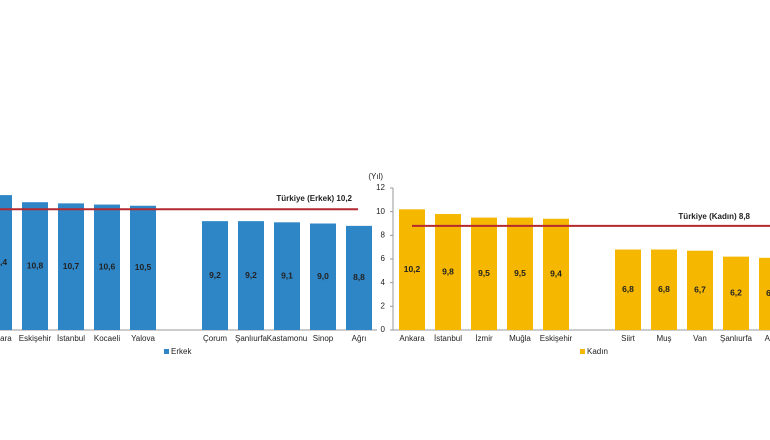 This screenshot has width=770, height=440. Describe the element at coordinates (768, 293) in the screenshot. I see `value-label: 6,1` at that location.